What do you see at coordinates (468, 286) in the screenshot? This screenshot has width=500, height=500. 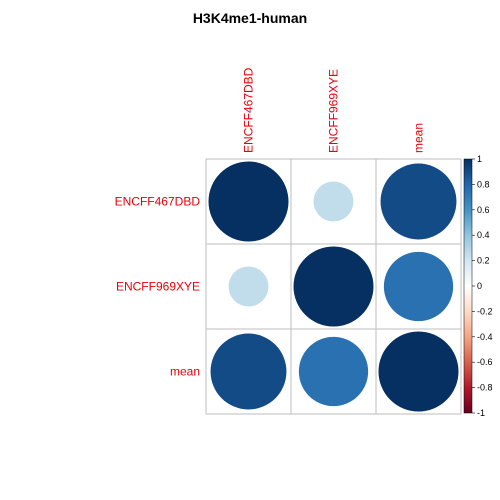 I see `colorbar-gradient` at bounding box center [468, 286].